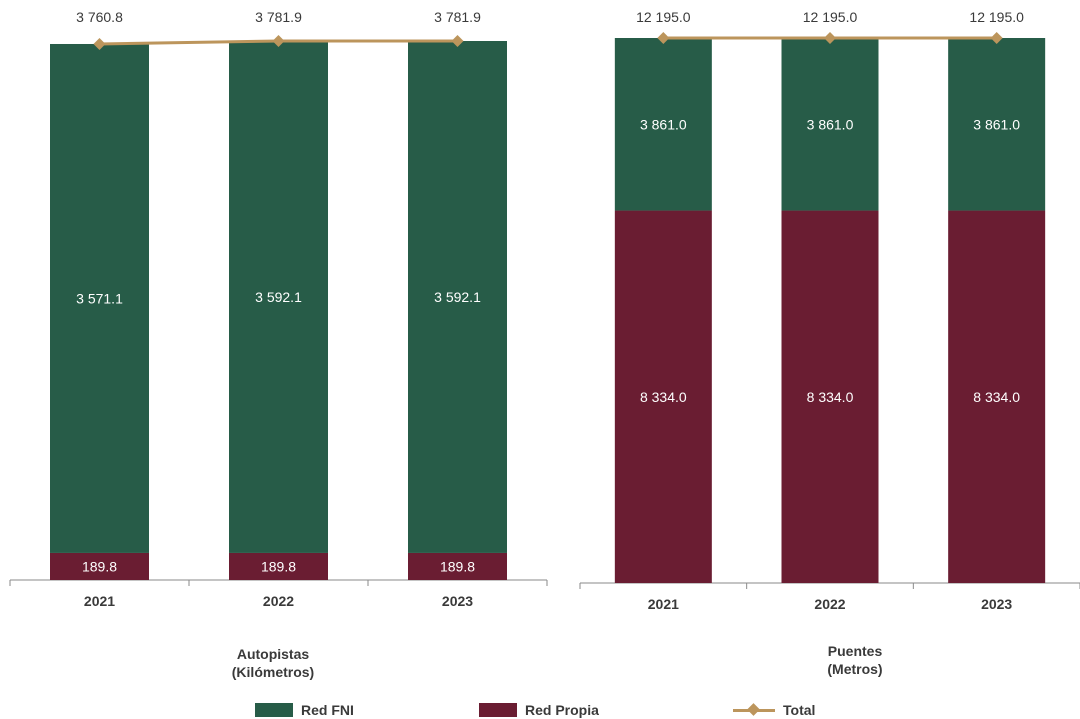 Image resolution: width=1080 pixels, height=719 pixels. I want to click on left-panel-title-line2: (Kilómetros), so click(273, 672).